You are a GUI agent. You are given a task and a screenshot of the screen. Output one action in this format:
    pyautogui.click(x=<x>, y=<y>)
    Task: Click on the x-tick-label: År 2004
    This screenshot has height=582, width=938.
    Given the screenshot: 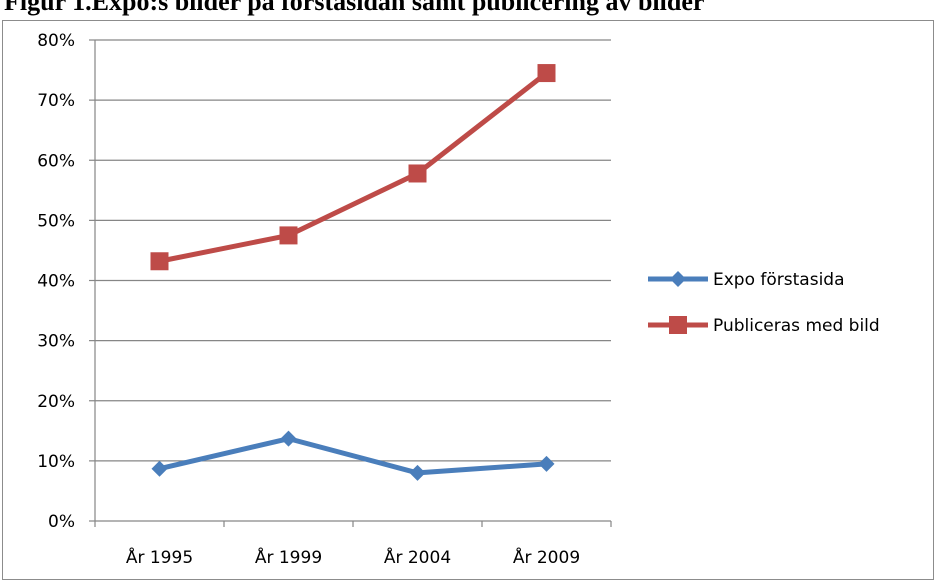 What is the action you would take?
    pyautogui.click(x=417, y=557)
    